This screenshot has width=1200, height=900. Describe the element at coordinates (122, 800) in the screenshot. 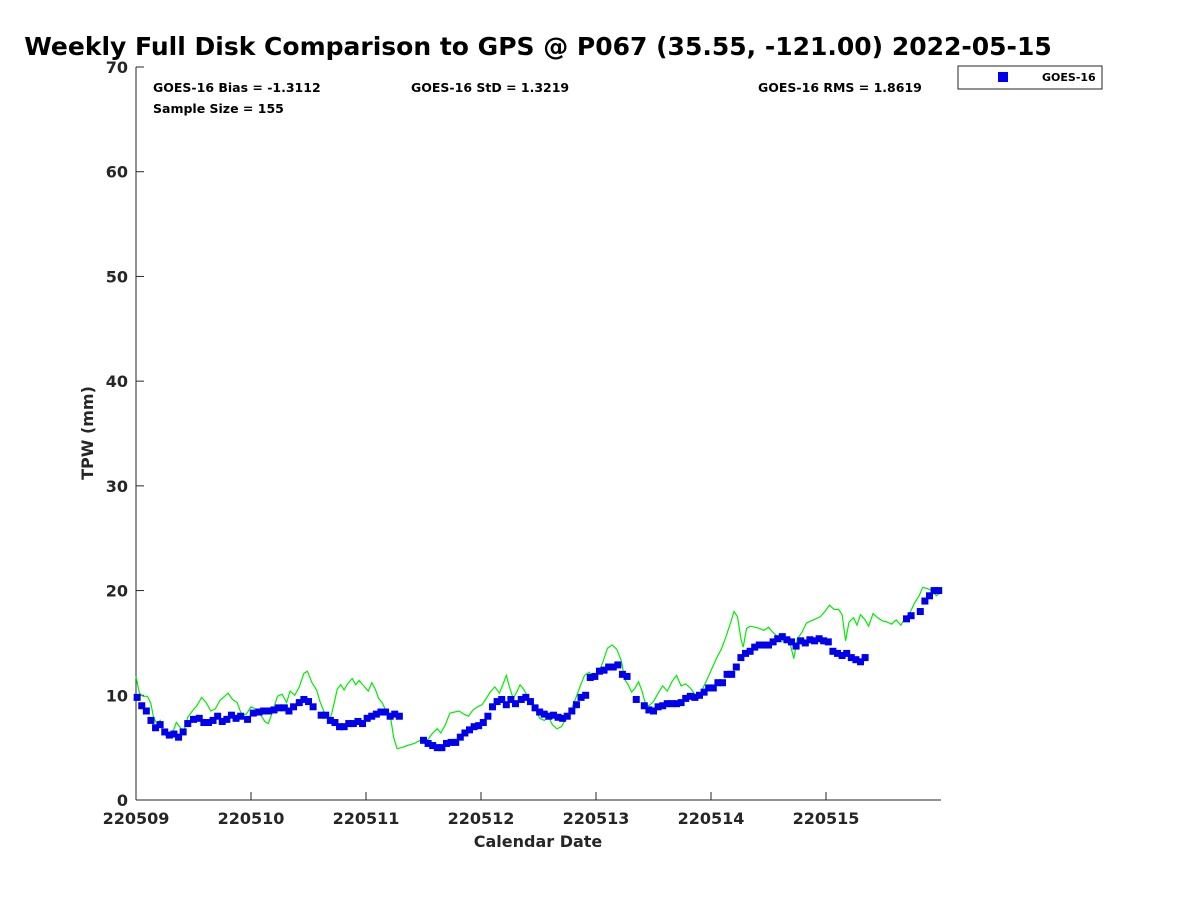

I see `y-tick-label-0: 0` at that location.